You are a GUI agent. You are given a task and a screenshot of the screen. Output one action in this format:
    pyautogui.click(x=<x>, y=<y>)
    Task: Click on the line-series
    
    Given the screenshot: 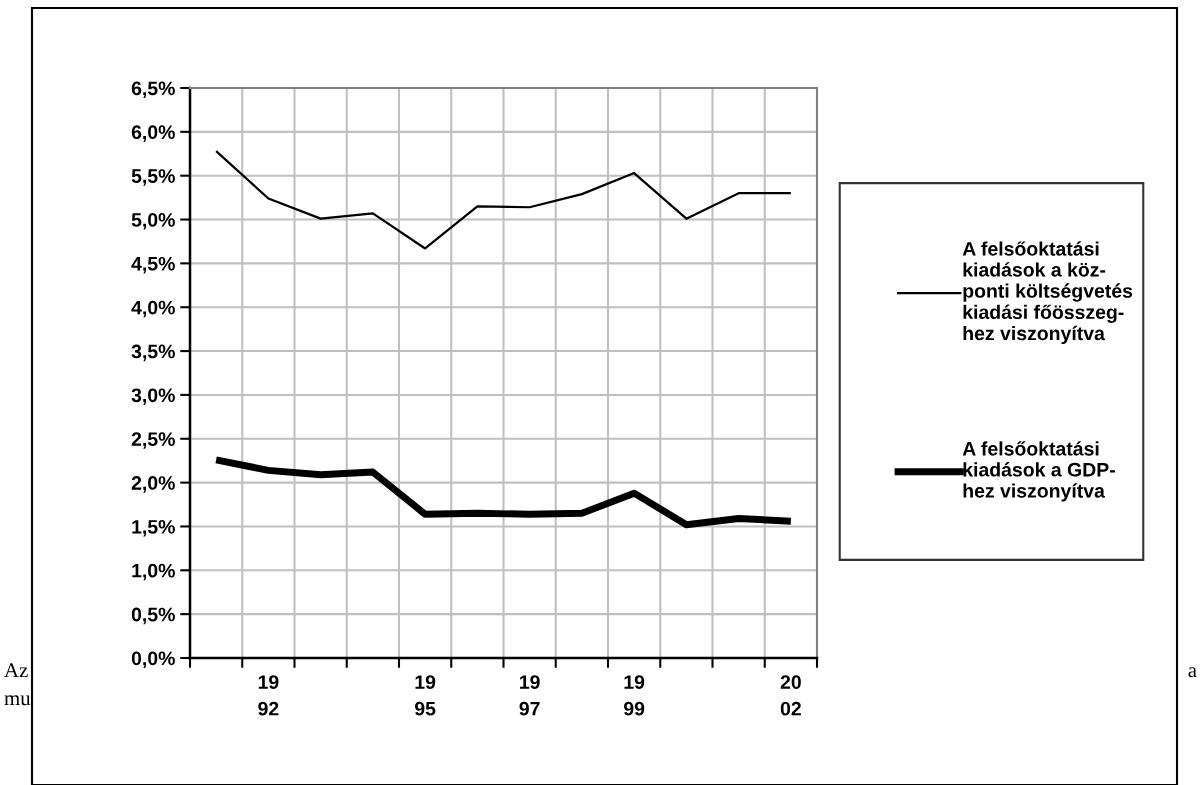 What is the action you would take?
    pyautogui.click(x=503, y=200)
    